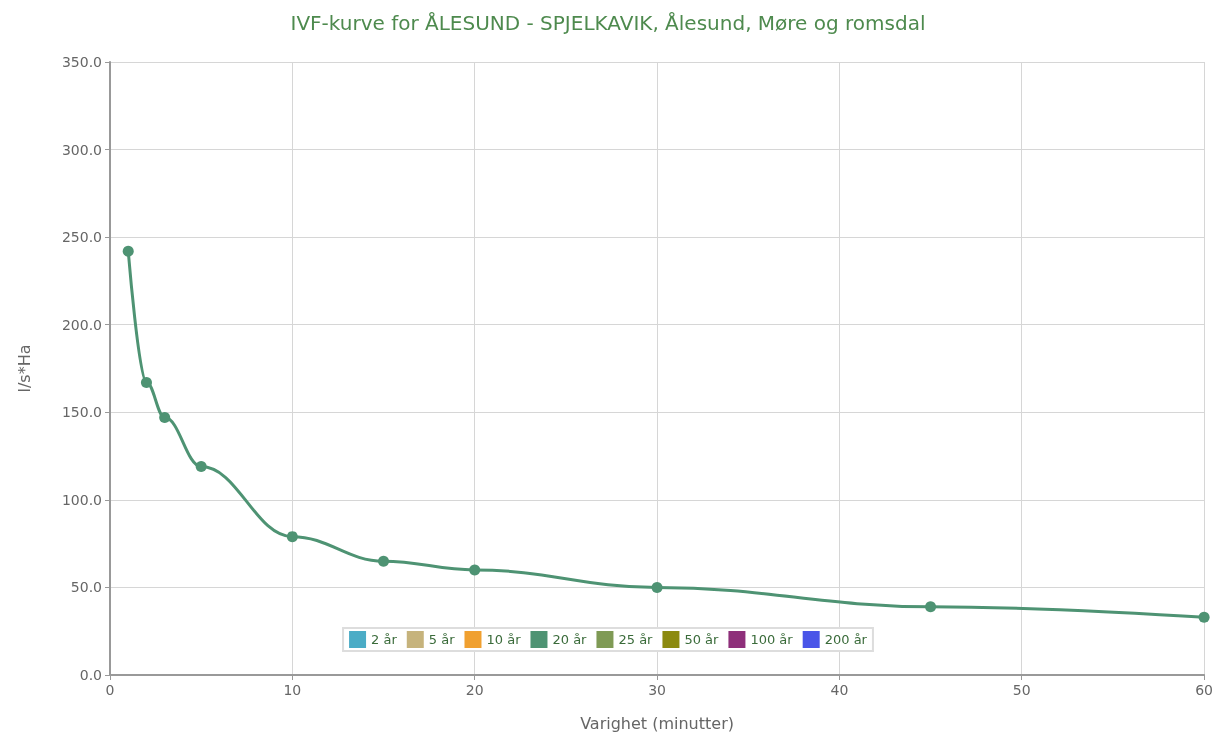 The image size is (1216, 746). I want to click on x-tick-label: 30, so click(657, 690).